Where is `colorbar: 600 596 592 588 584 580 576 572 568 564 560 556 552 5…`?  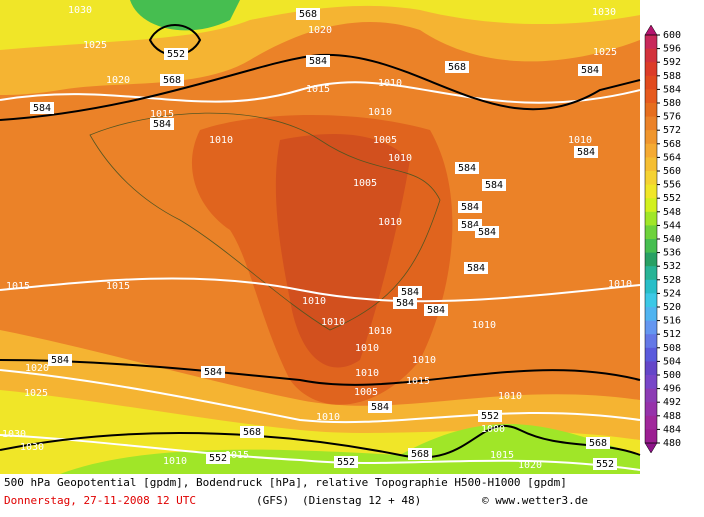
colorbar: 600 596 592 588 584 580 576 572 568 564 560 556 552 5… is located at coordinates (662, 239).